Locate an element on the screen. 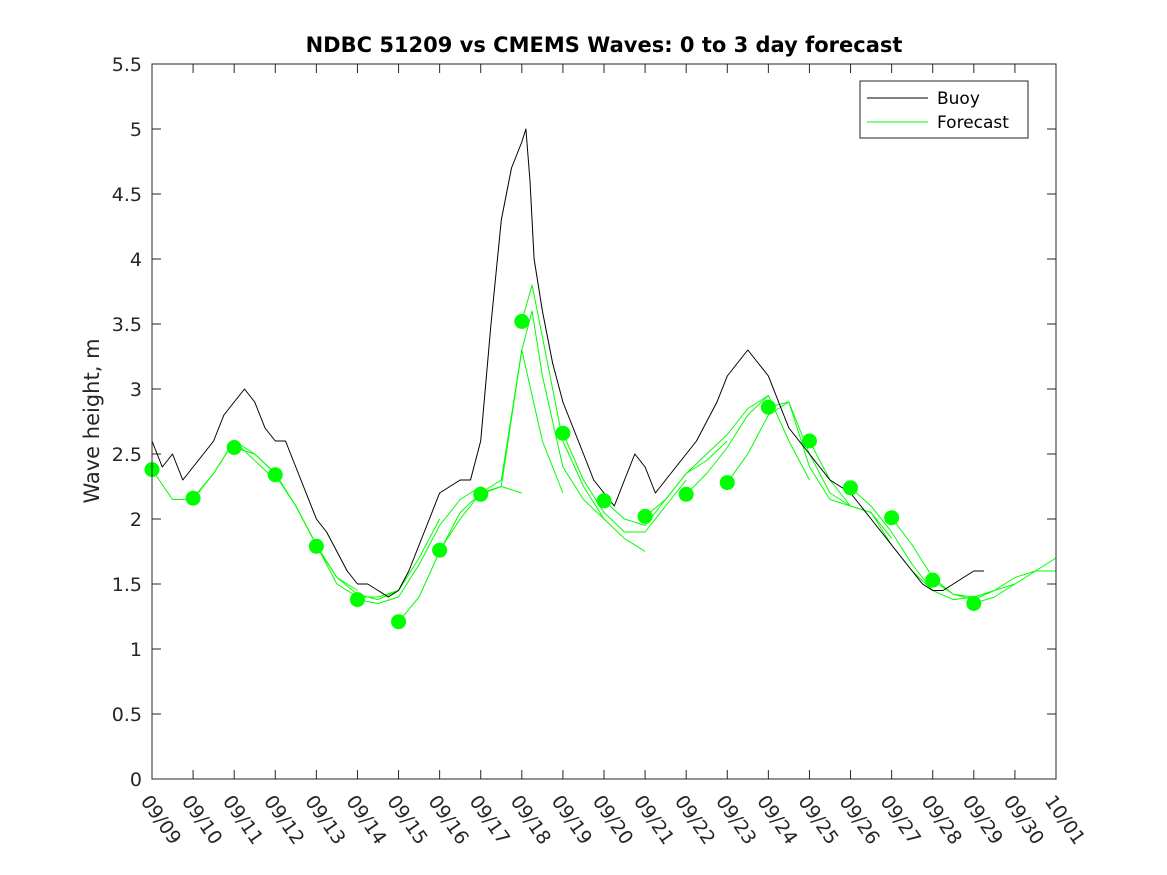 This screenshot has height=875, width=1167. y-tick-label: 1.5 is located at coordinates (127, 585).